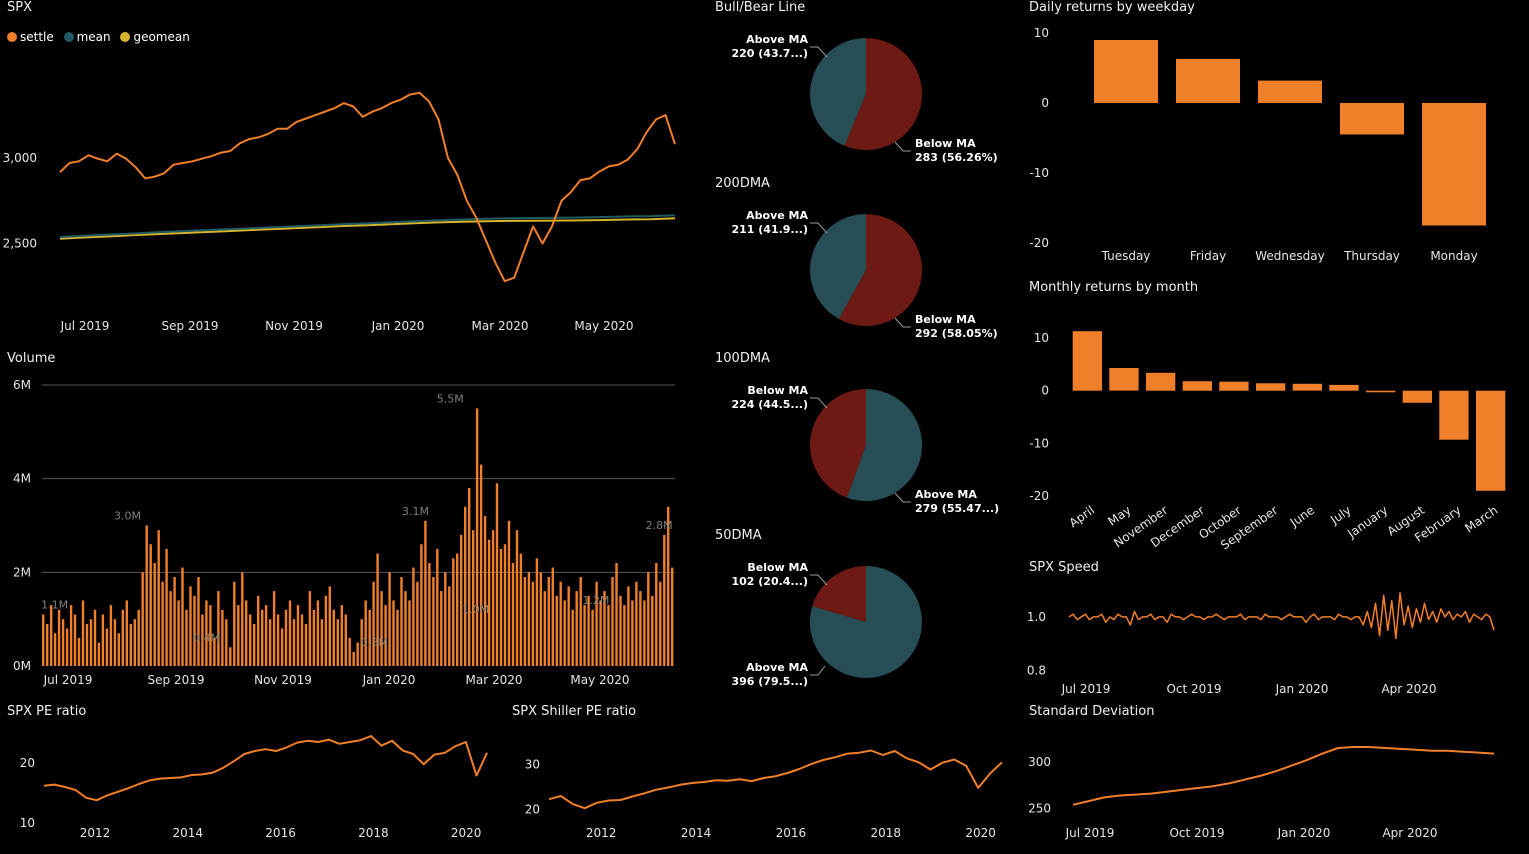 The image size is (1529, 854). Describe the element at coordinates (1086, 689) in the screenshot. I see `speed-x-tick: Jul 2019` at that location.